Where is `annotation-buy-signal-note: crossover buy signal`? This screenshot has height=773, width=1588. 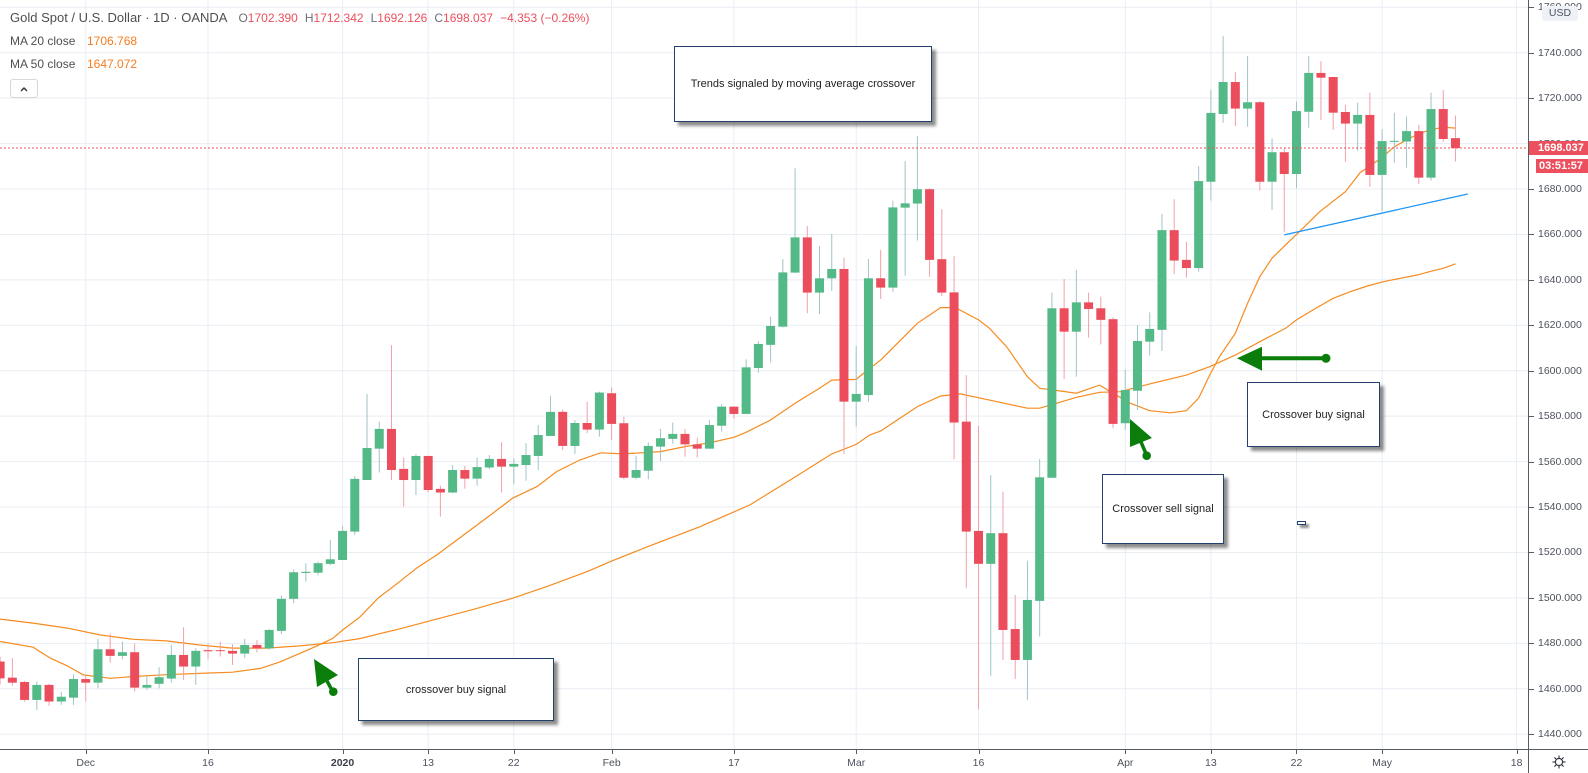 annotation-buy-signal-note: crossover buy signal is located at coordinates (456, 689).